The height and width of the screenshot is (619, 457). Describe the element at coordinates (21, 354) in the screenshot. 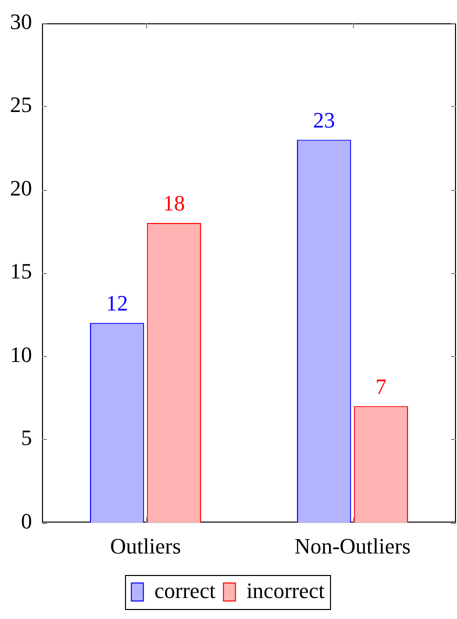

I see `y-tick-label: 10` at that location.